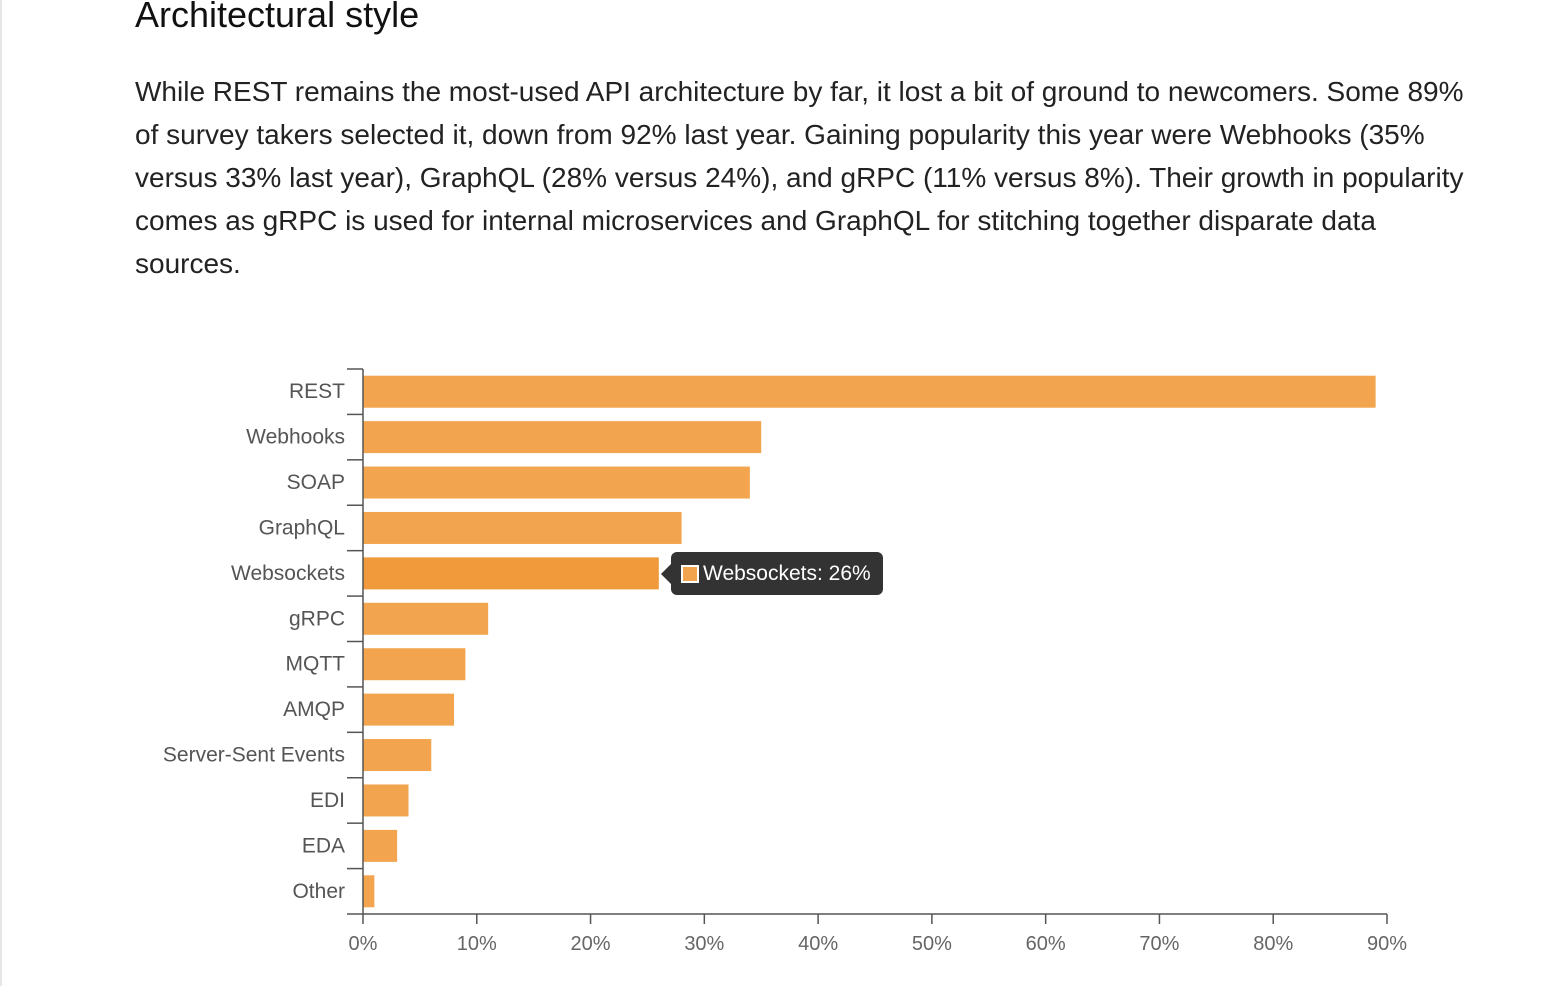 The height and width of the screenshot is (986, 1554). Describe the element at coordinates (295, 437) in the screenshot. I see `category-label-webhooks: Webhooks` at that location.